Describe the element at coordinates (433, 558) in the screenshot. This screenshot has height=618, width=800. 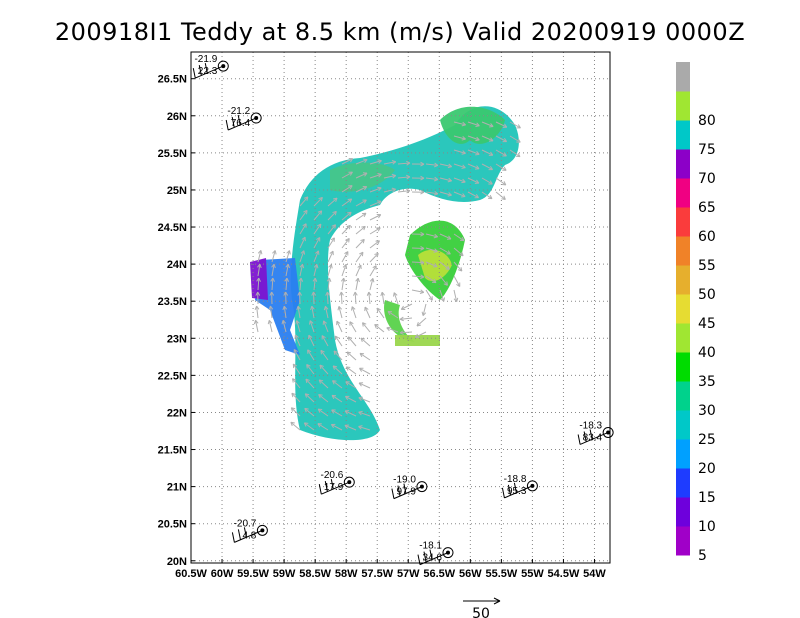
I see `station-bottom-label: 34.6` at that location.